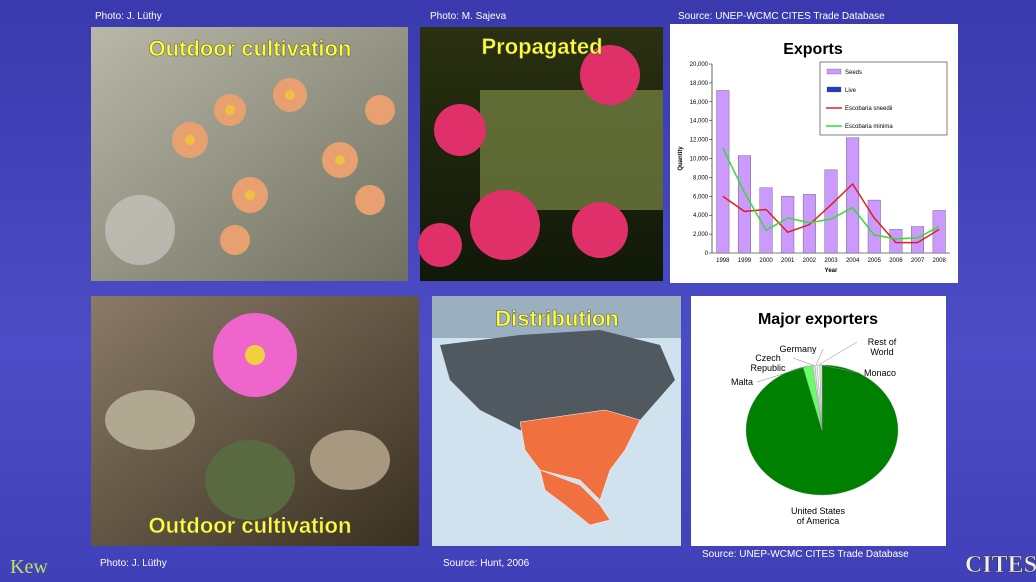  I want to click on x-tick-label: 2006, so click(896, 261).